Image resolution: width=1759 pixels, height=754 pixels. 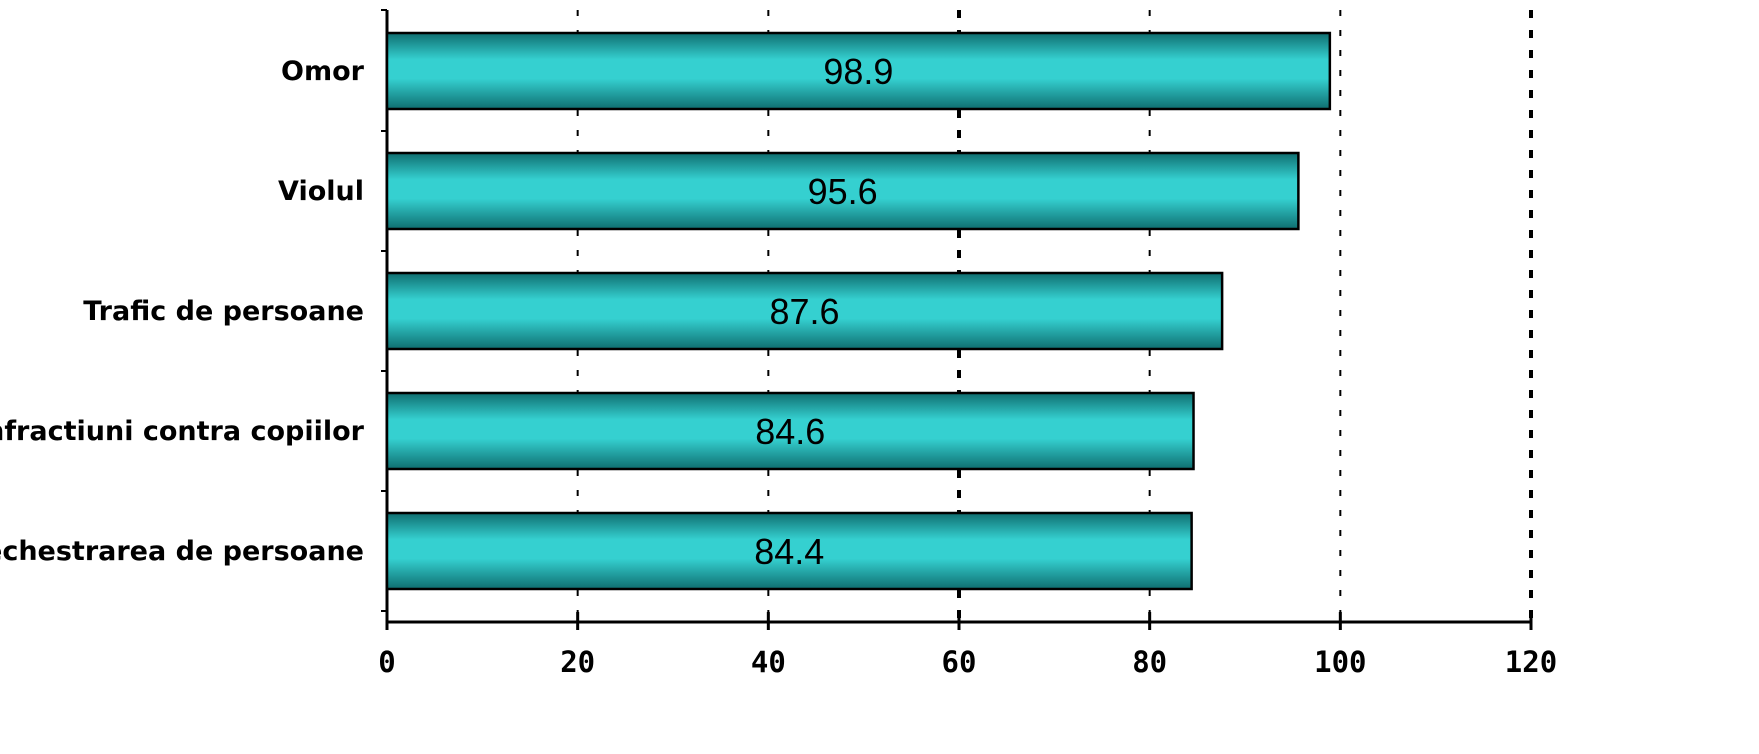 I want to click on category-label: Violul, so click(x=321, y=191).